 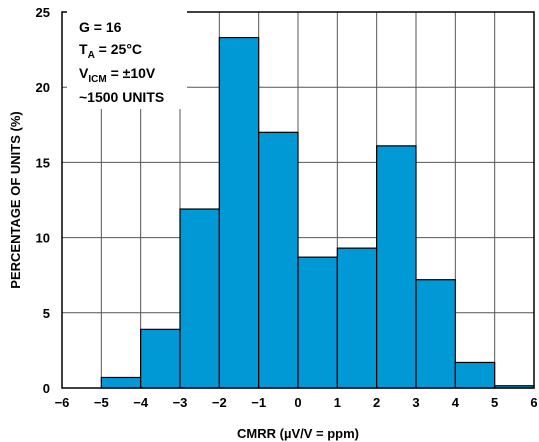 What do you see at coordinates (376, 402) in the screenshot?
I see `x-tick-label: 2` at bounding box center [376, 402].